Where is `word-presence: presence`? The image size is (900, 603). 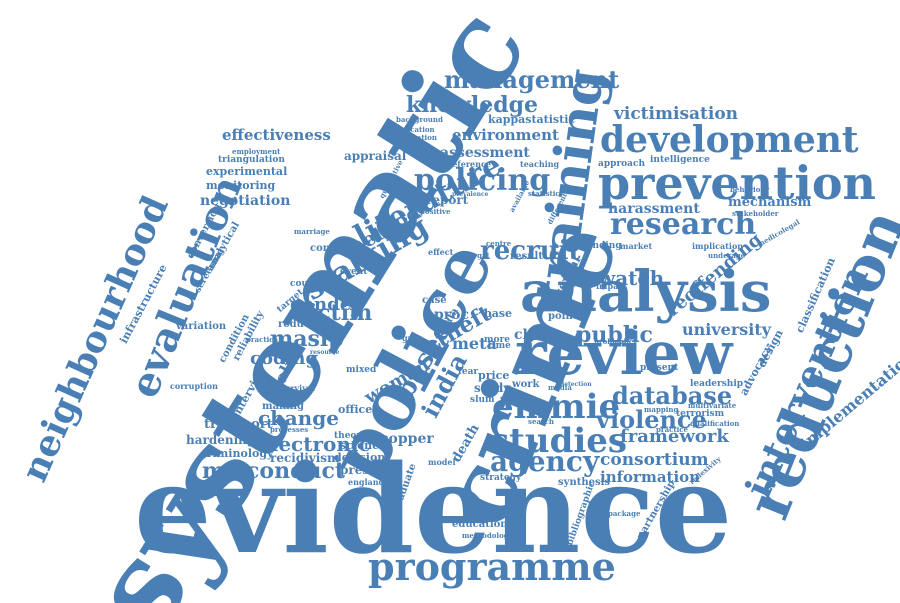 word-presence: presence is located at coordinates (370, 470).